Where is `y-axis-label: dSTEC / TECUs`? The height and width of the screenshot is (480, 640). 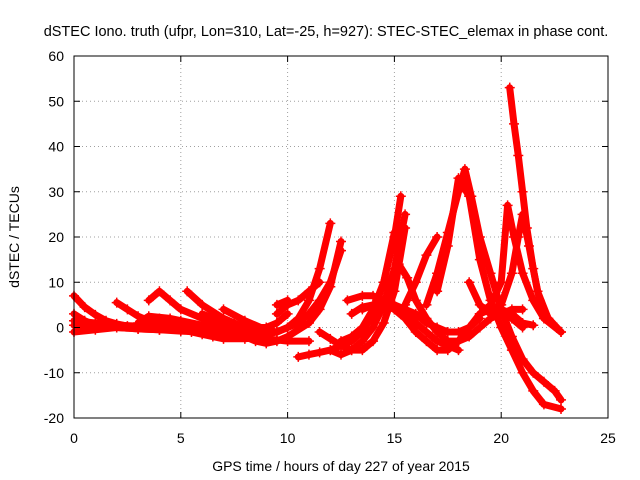 y-axis-label: dSTEC / TECUs is located at coordinates (14, 237).